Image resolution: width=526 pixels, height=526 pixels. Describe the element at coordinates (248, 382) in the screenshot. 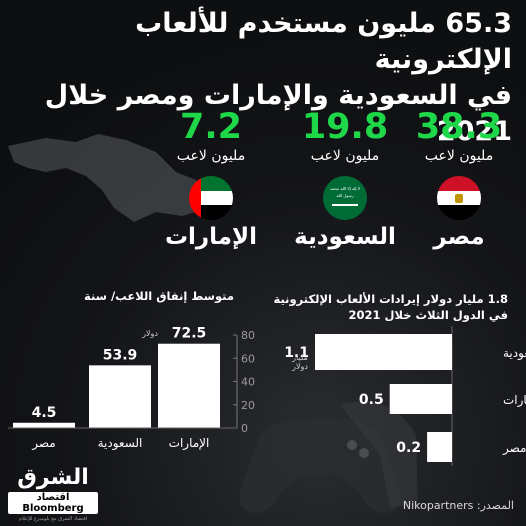

I see `y-tick-label: 40` at that location.